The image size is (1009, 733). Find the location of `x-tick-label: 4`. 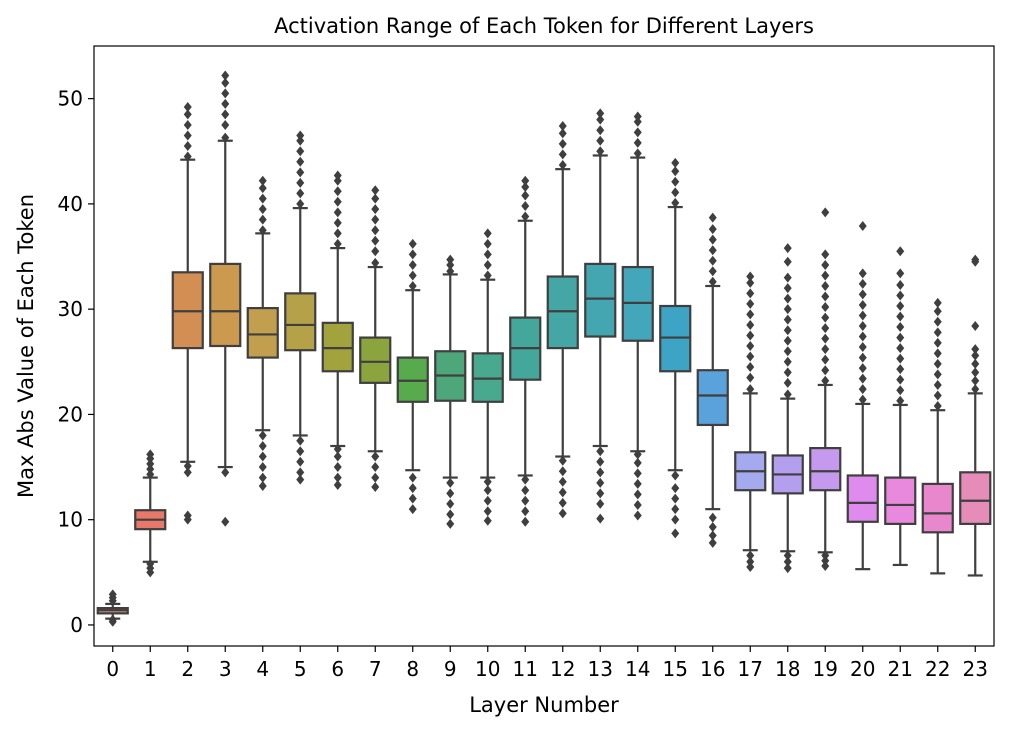

x-tick-label: 4 is located at coordinates (262, 669).